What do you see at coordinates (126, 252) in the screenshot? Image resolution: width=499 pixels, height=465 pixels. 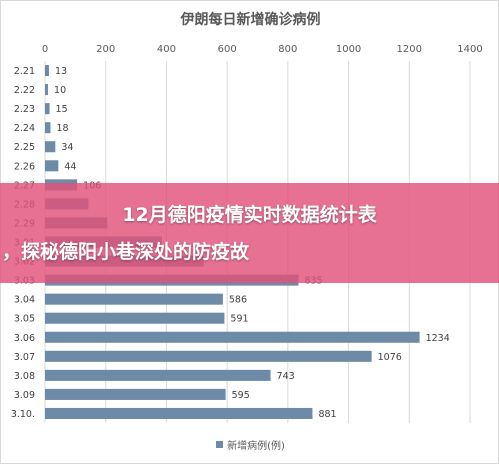 I see `banner-headline-line-2: ，探秘德阳小巷深处的防疫故` at bounding box center [126, 252].